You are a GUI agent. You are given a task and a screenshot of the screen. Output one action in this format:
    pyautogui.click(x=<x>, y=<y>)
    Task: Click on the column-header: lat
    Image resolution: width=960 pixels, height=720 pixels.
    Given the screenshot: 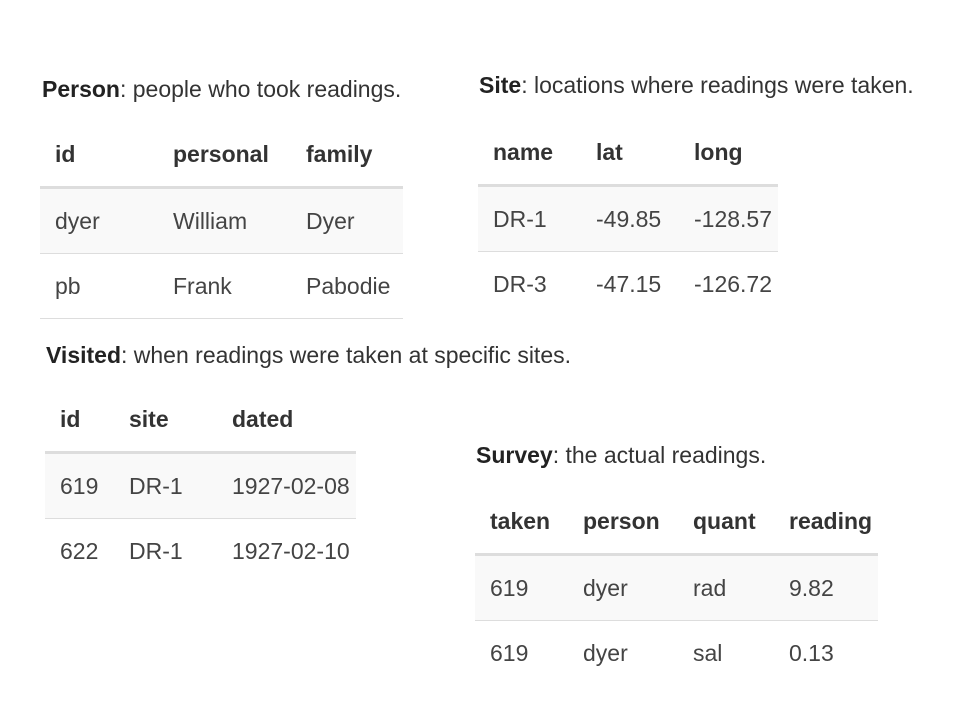 What is the action you would take?
    pyautogui.click(x=630, y=153)
    